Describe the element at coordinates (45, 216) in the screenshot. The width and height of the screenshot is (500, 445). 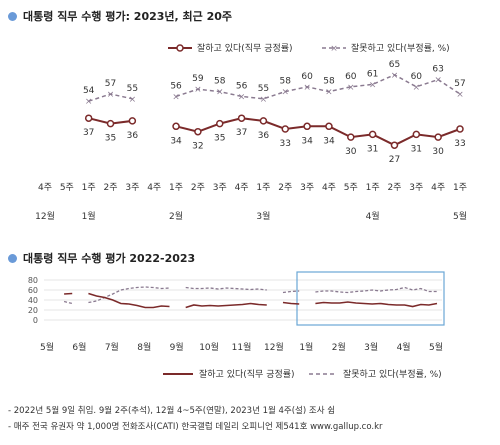
I see `top-month-tick-label: 12월` at that location.